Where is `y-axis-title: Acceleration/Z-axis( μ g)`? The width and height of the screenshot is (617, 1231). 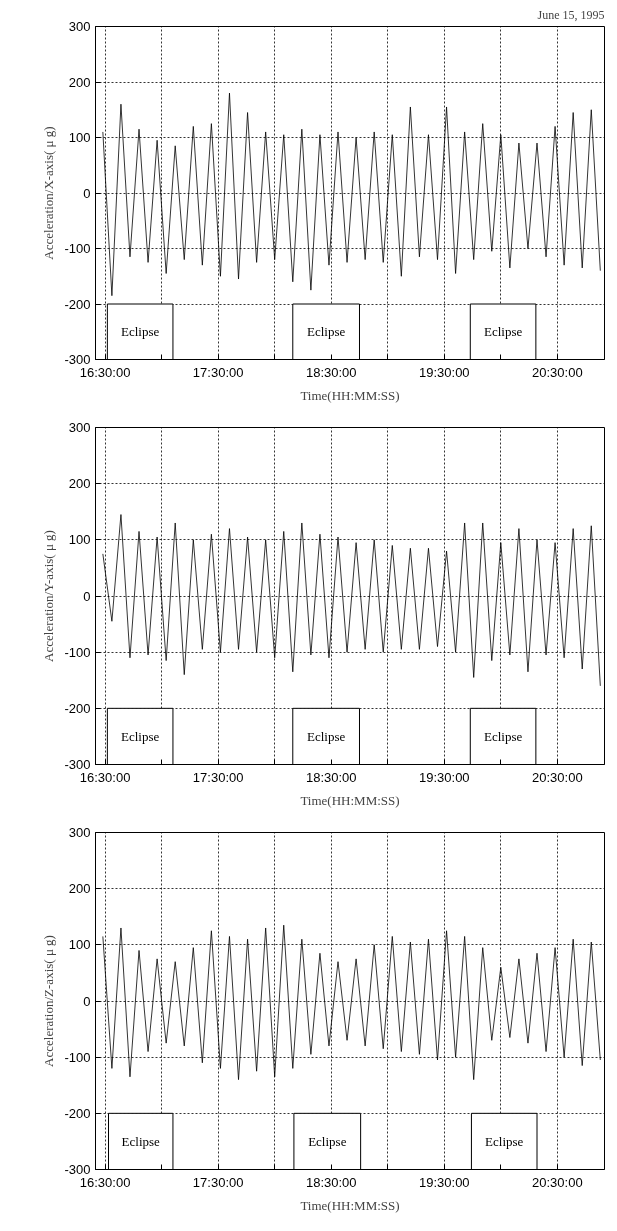
y-axis-title: Acceleration/Z-axis( μ g) is located at coordinates (49, 1001).